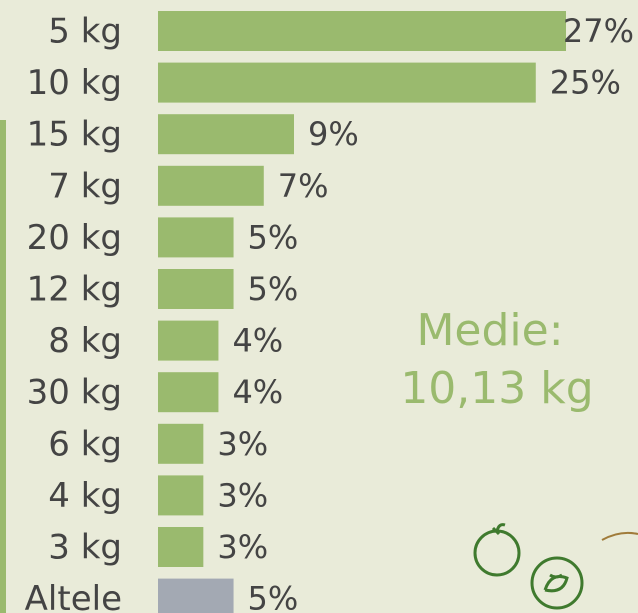 The height and width of the screenshot is (613, 638). I want to click on value-label: 7%, so click(303, 186).